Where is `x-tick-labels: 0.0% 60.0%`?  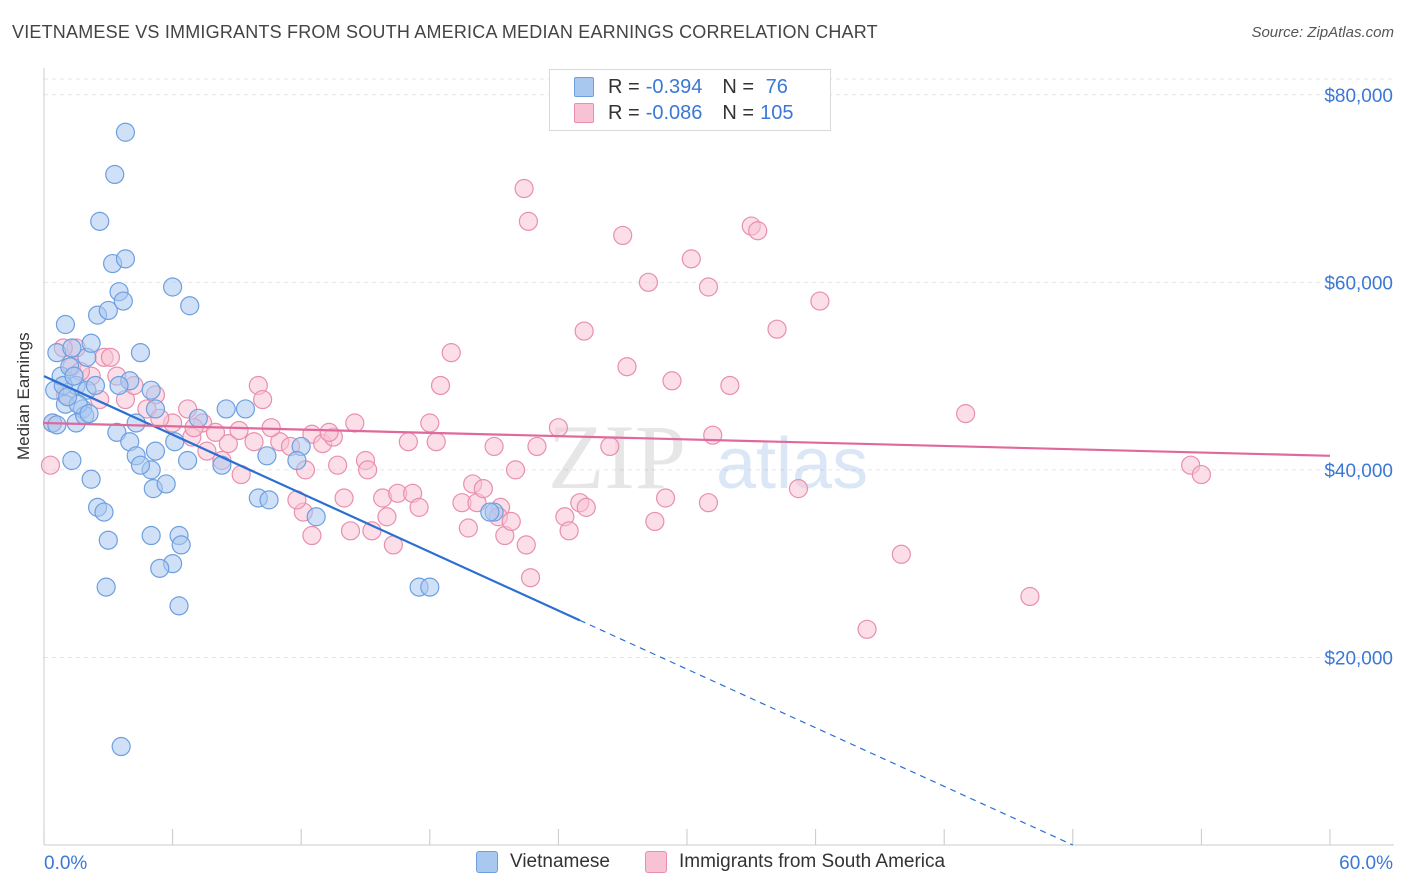
x-tick-labels: 0.0% 60.0% is located at coordinates (718, 863).